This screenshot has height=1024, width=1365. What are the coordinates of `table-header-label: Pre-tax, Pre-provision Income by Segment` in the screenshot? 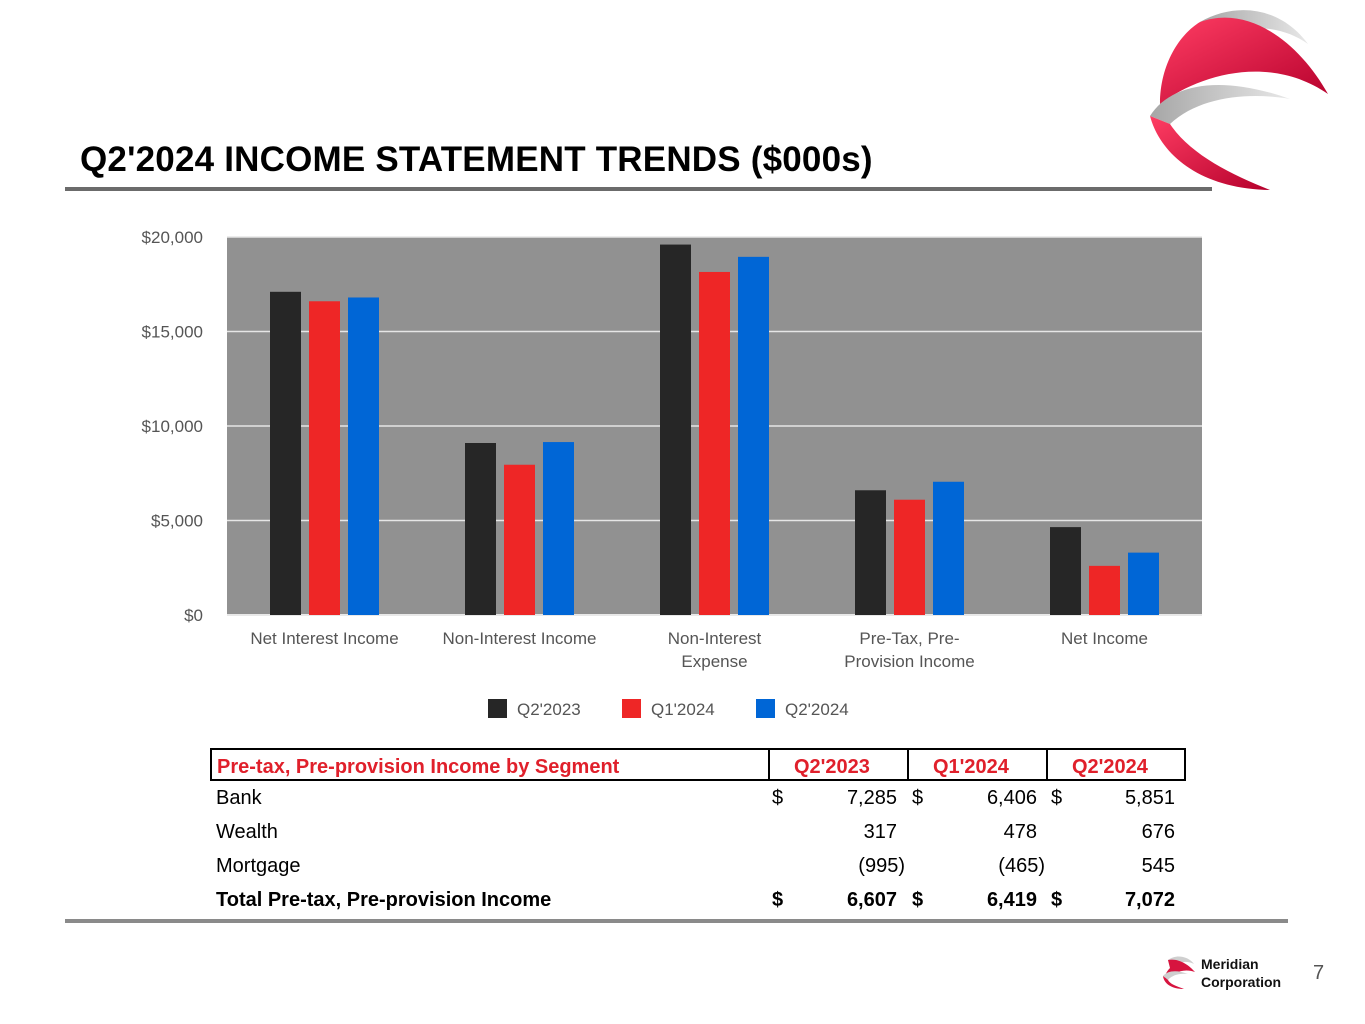 It's located at (418, 767).